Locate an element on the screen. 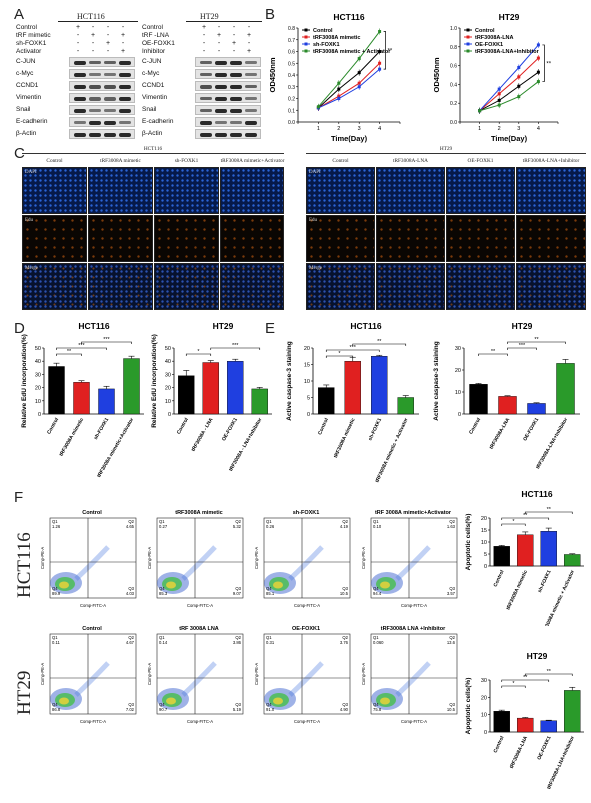  y-tick-label: 0.6 is located at coordinates (291, 53).